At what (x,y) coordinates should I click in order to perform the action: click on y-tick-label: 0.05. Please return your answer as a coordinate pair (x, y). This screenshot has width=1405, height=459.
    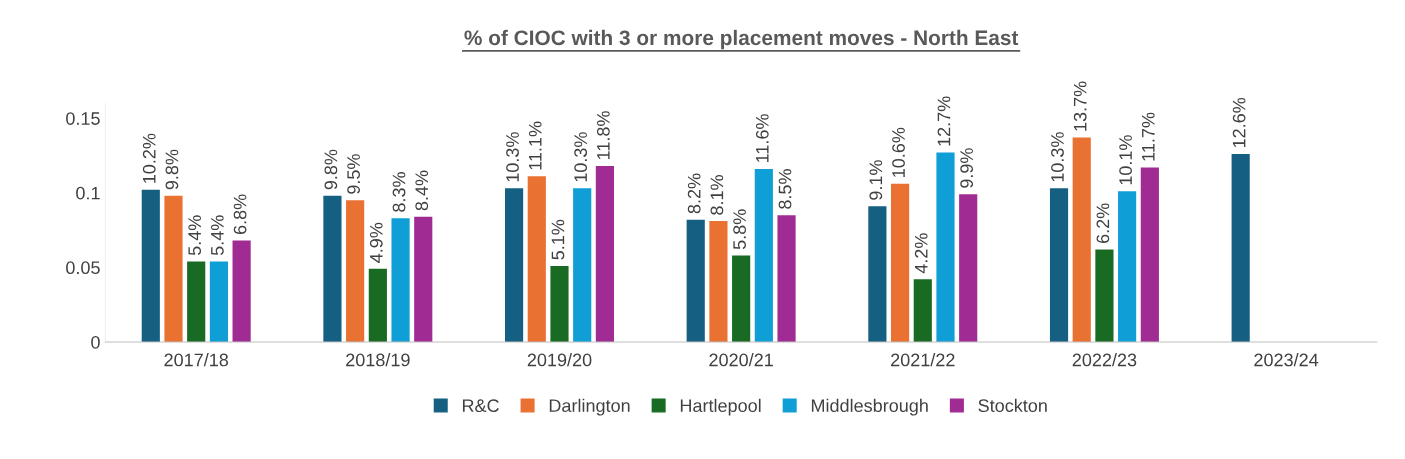
    Looking at the image, I should click on (83, 268).